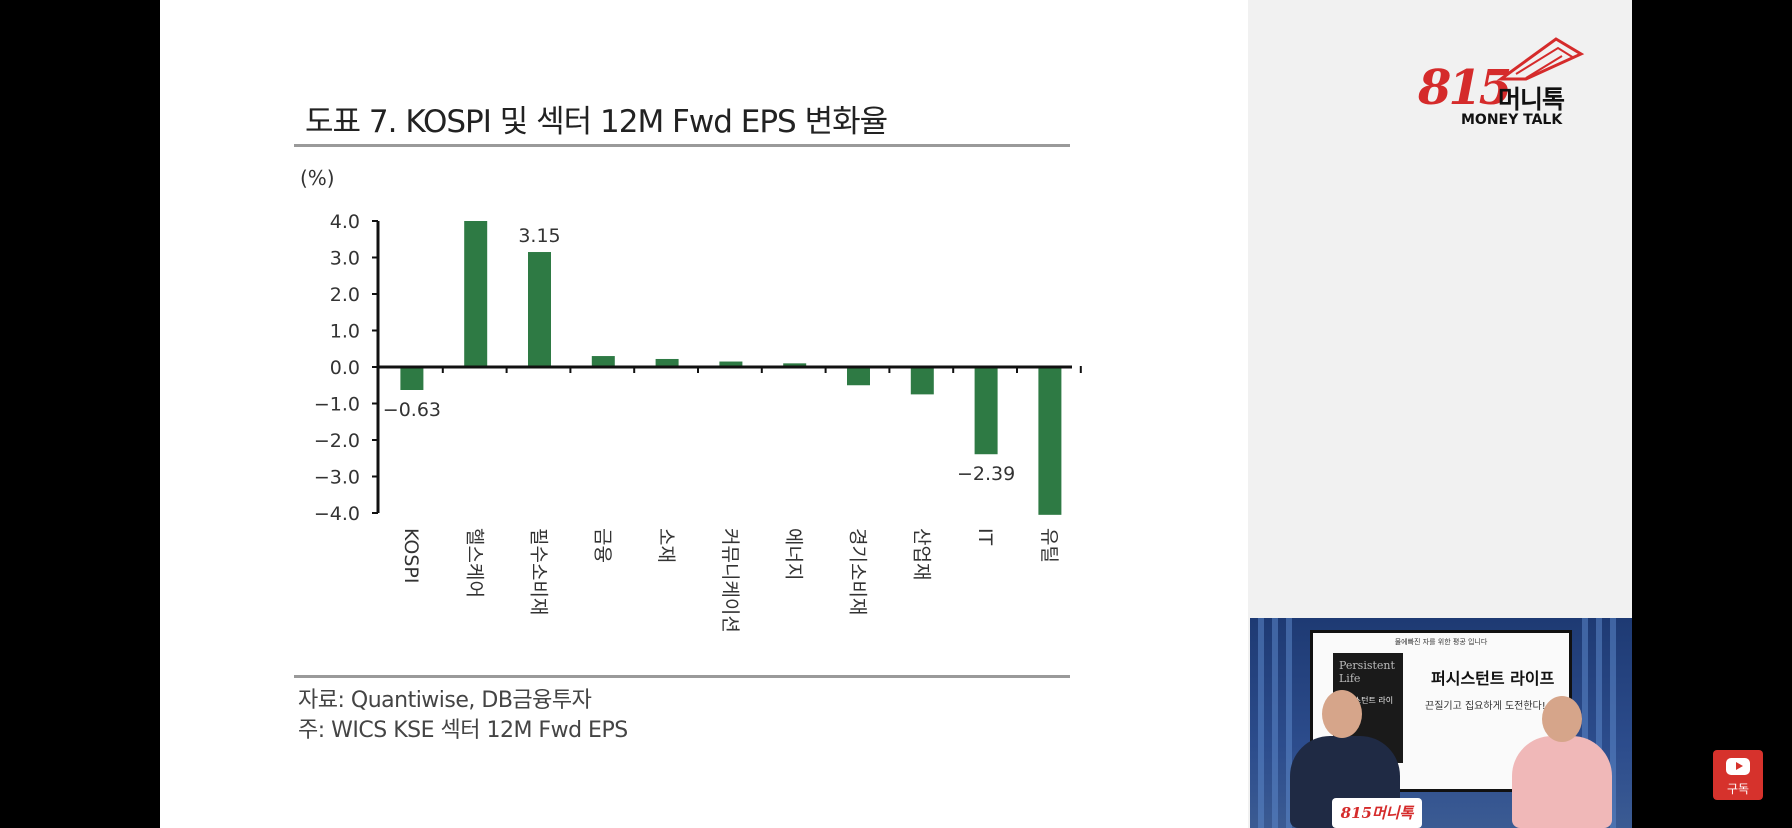 The image size is (1792, 828). I want to click on x-tick-label: 에너지, so click(794, 554).